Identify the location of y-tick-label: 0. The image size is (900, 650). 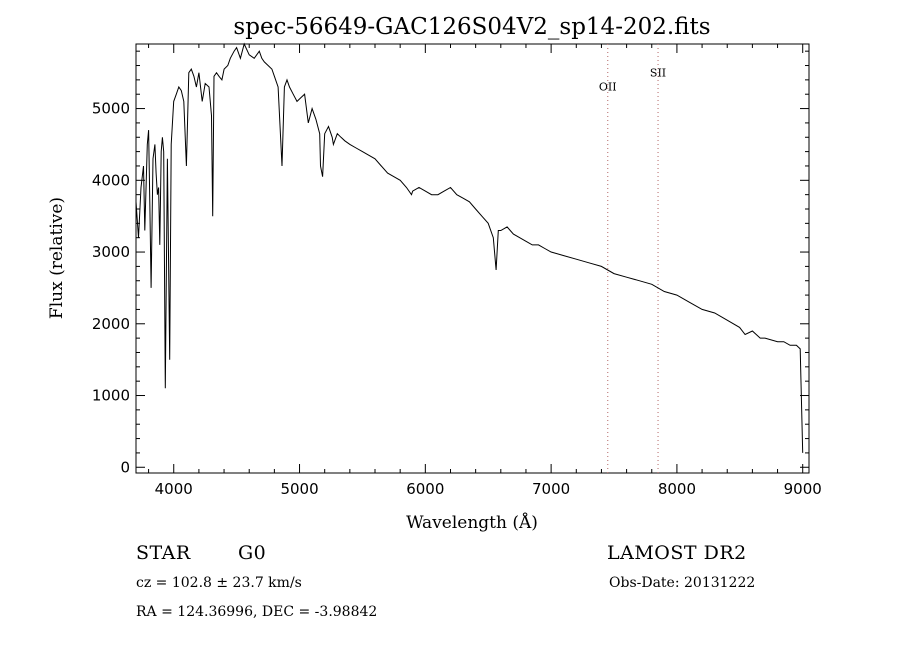
(125, 467).